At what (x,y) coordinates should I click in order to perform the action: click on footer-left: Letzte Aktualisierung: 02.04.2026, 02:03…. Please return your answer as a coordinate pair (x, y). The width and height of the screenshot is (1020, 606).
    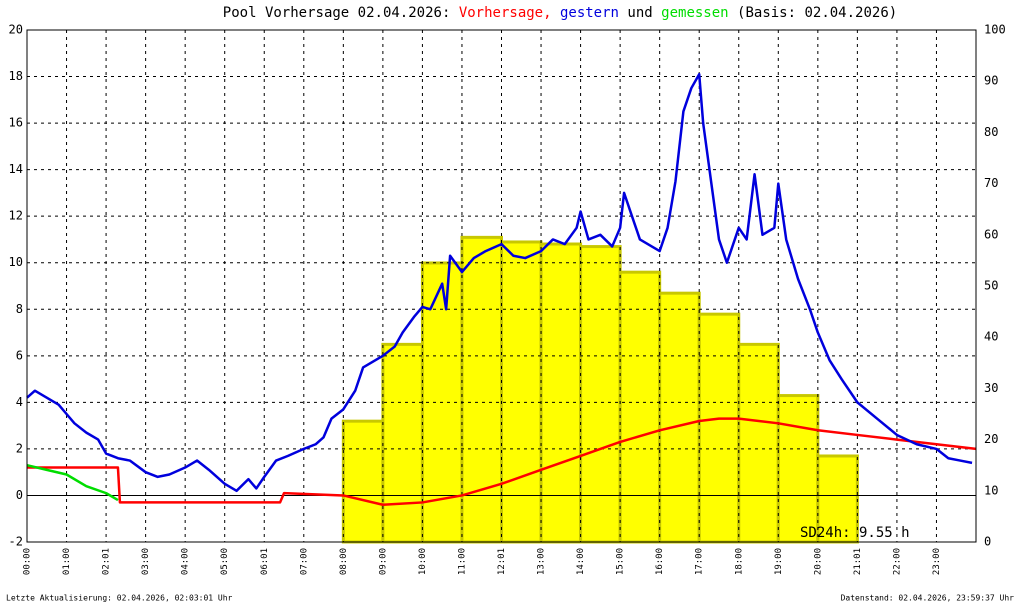
    Looking at the image, I should click on (119, 598).